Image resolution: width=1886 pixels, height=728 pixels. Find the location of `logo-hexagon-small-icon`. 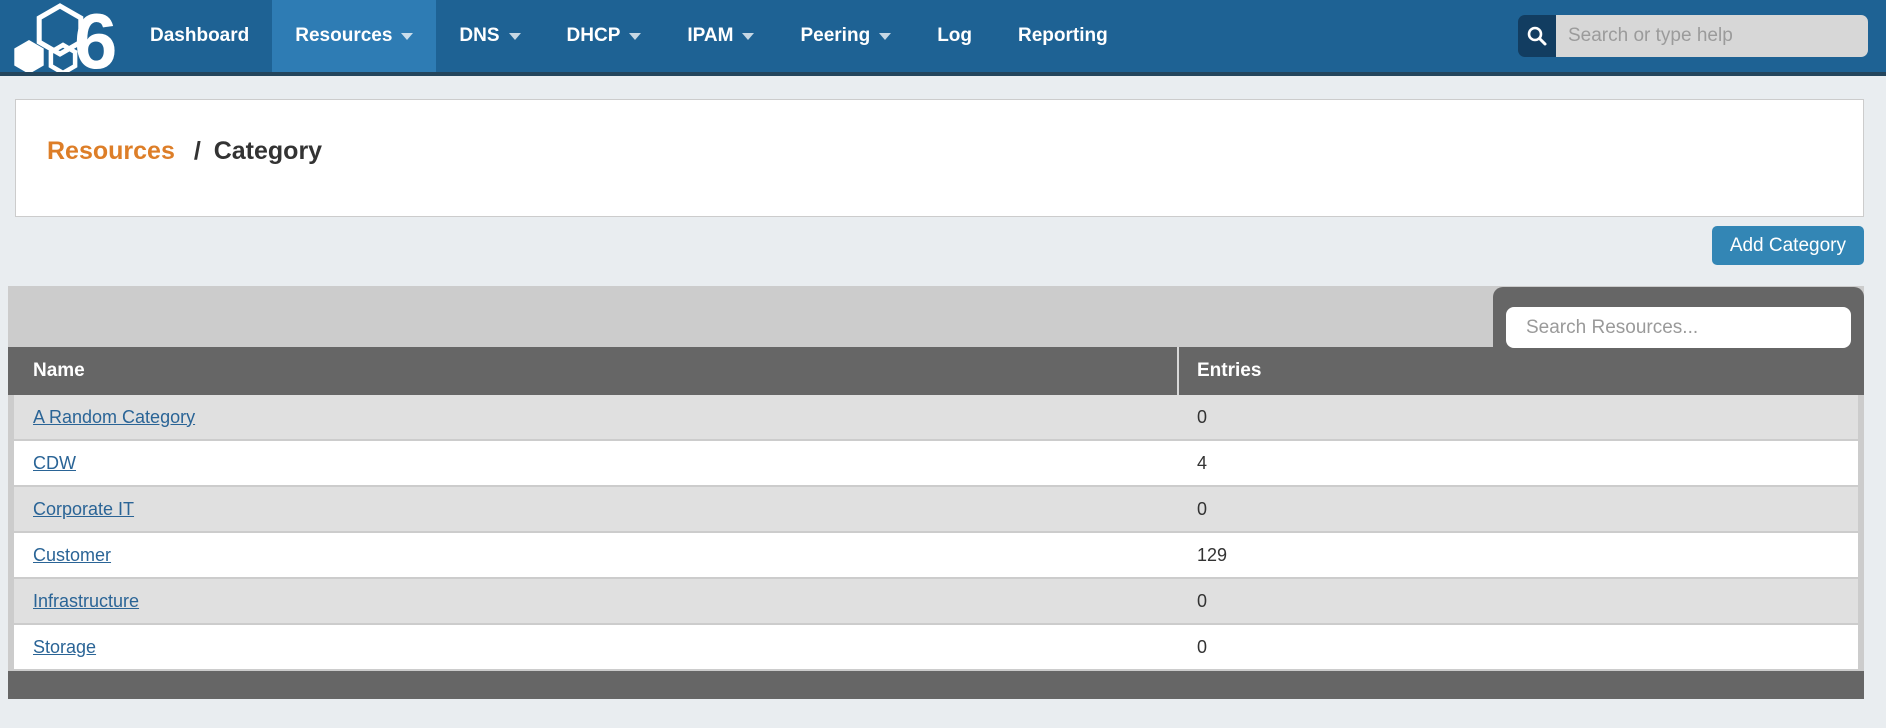

logo-hexagon-small-icon is located at coordinates (63, 57).